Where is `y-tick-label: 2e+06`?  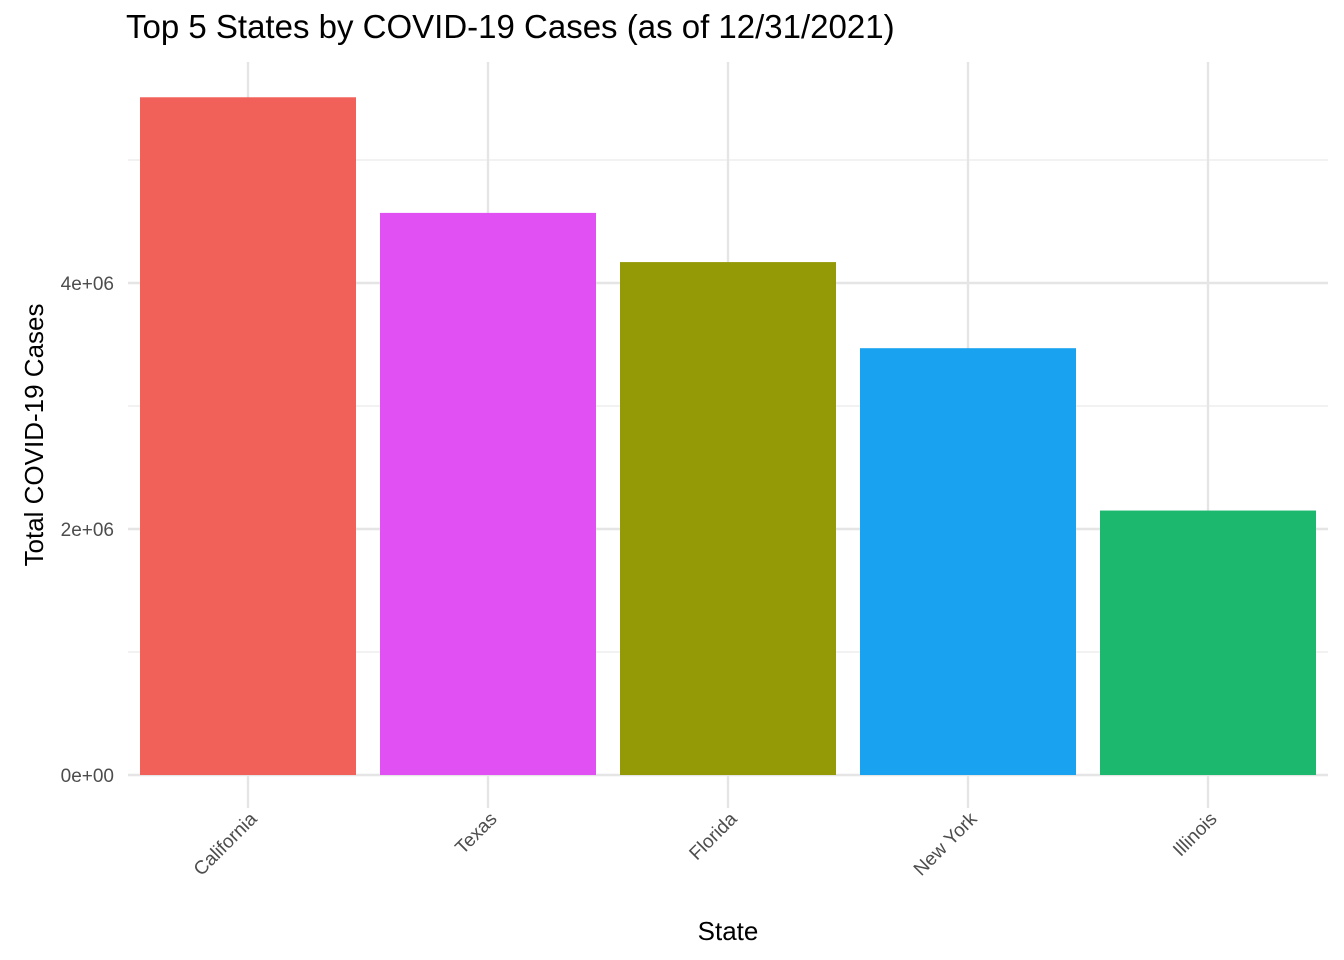 y-tick-label: 2e+06 is located at coordinates (87, 530).